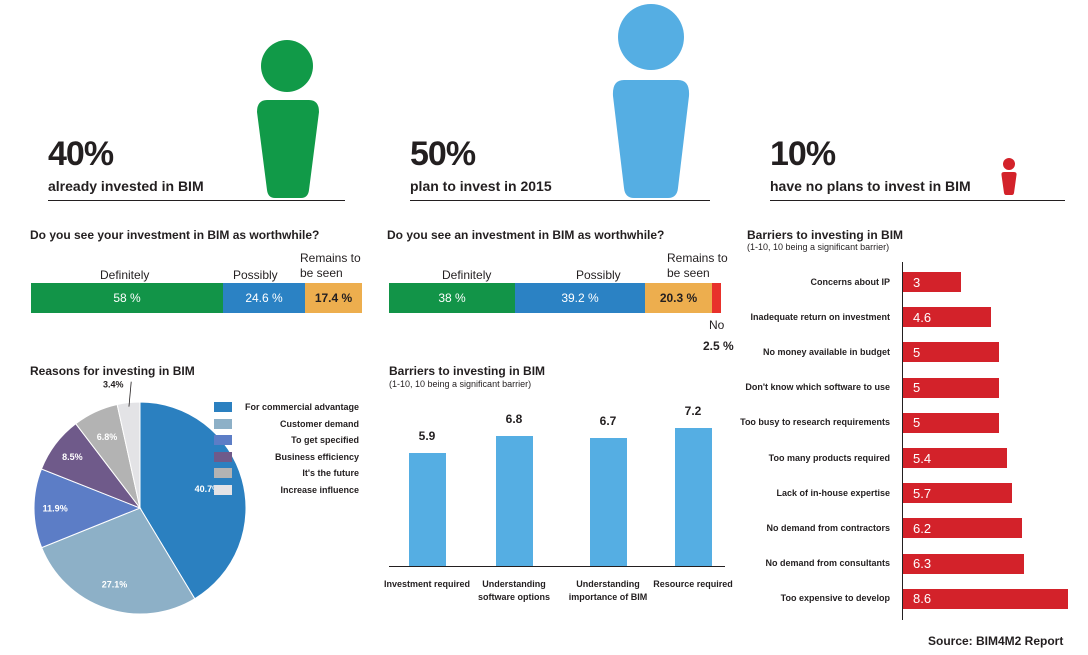 This screenshot has height=655, width=1088. What do you see at coordinates (319, 423) in the screenshot?
I see `legend-label: Customer demand` at bounding box center [319, 423].